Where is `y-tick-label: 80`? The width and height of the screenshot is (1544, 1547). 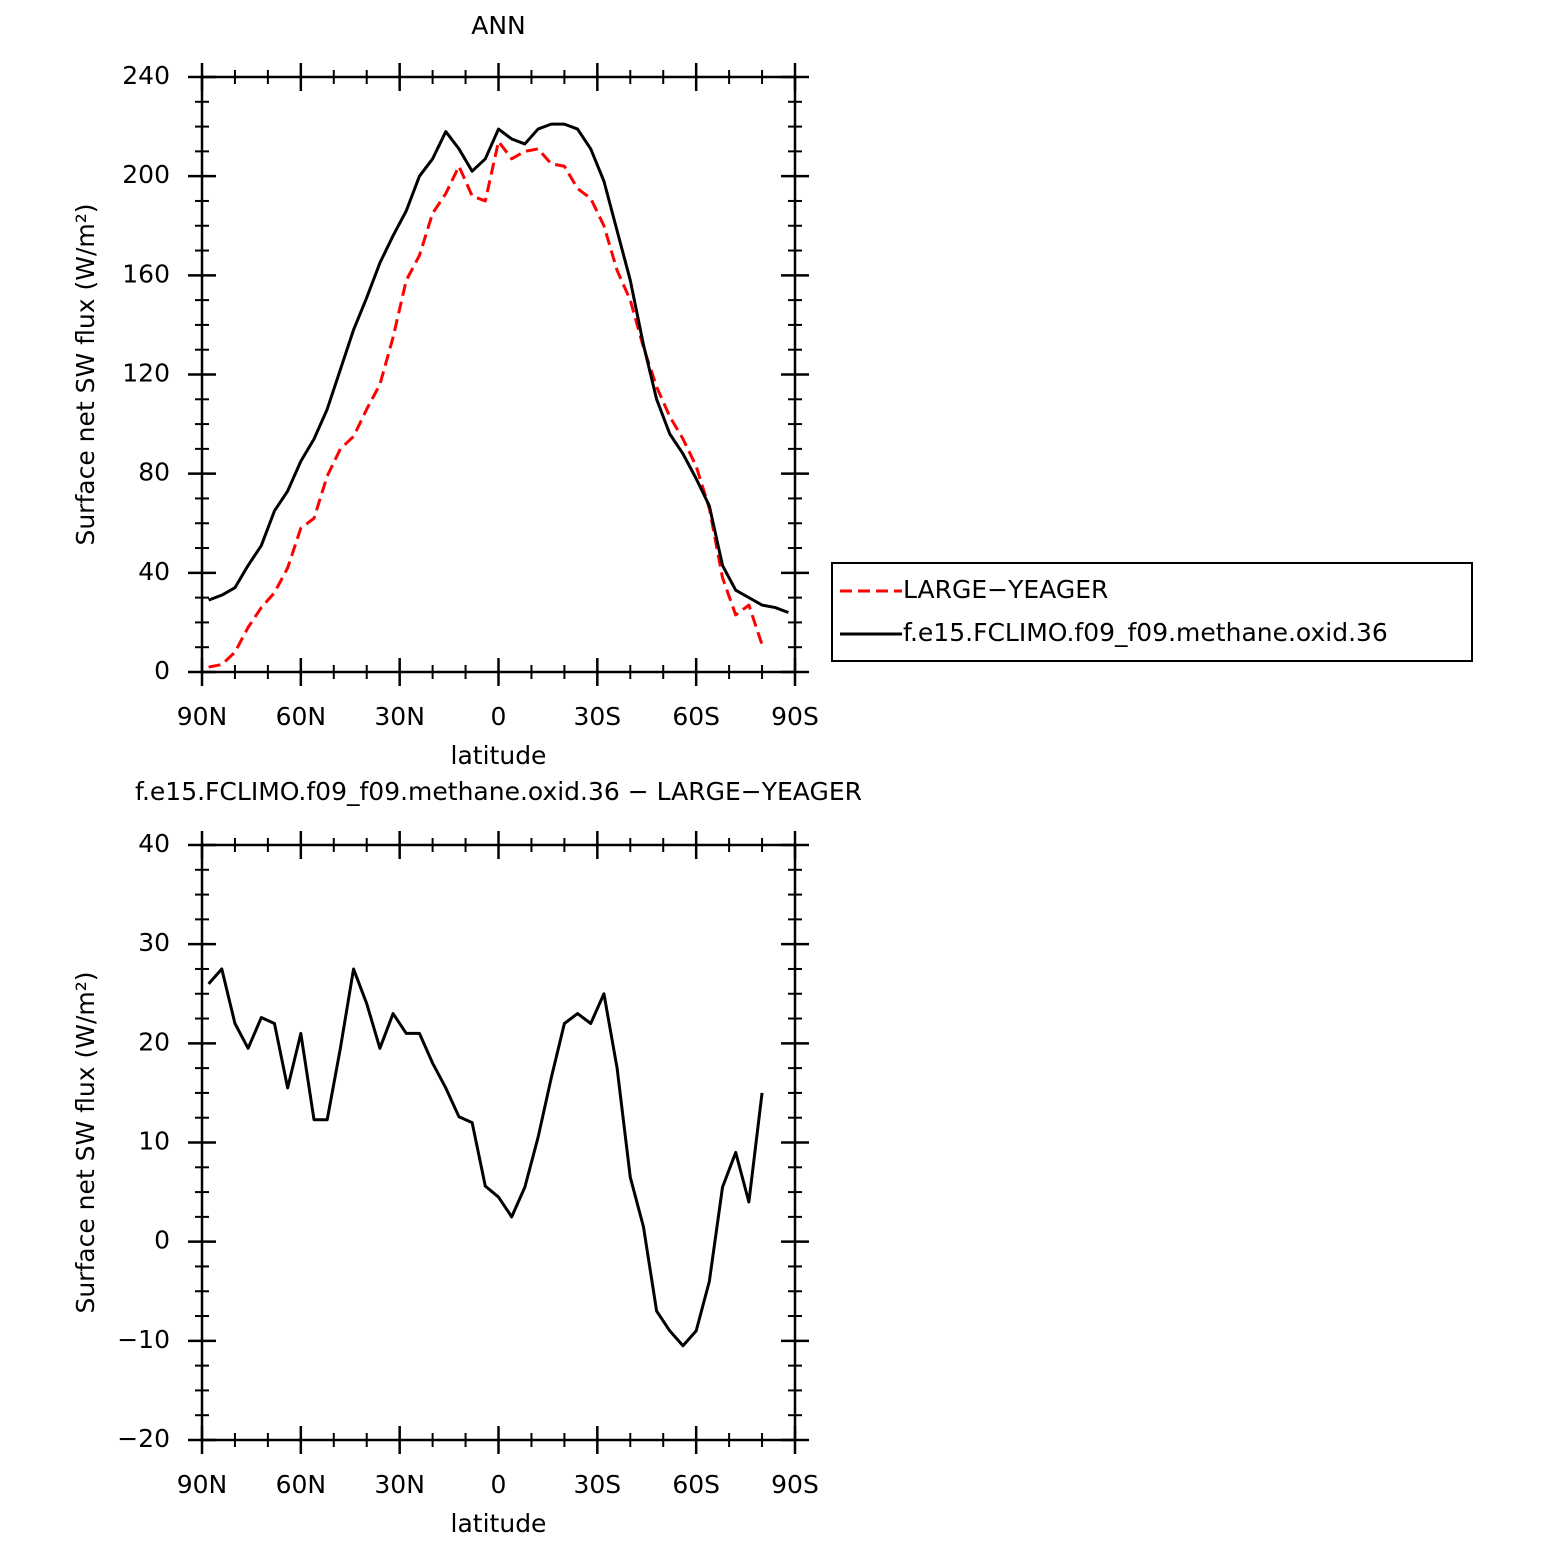 y-tick-label: 80 is located at coordinates (154, 472).